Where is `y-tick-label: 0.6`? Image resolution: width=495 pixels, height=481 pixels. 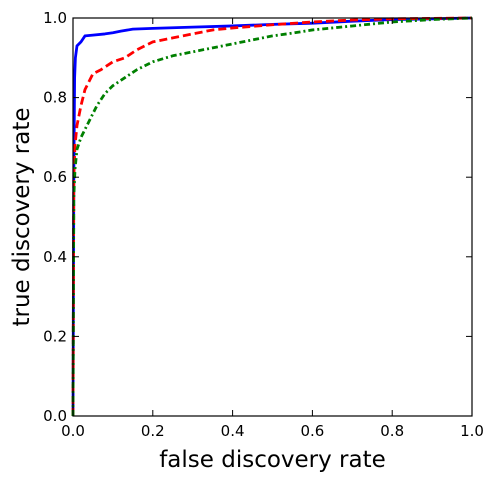 y-tick-label: 0.6 is located at coordinates (55, 177).